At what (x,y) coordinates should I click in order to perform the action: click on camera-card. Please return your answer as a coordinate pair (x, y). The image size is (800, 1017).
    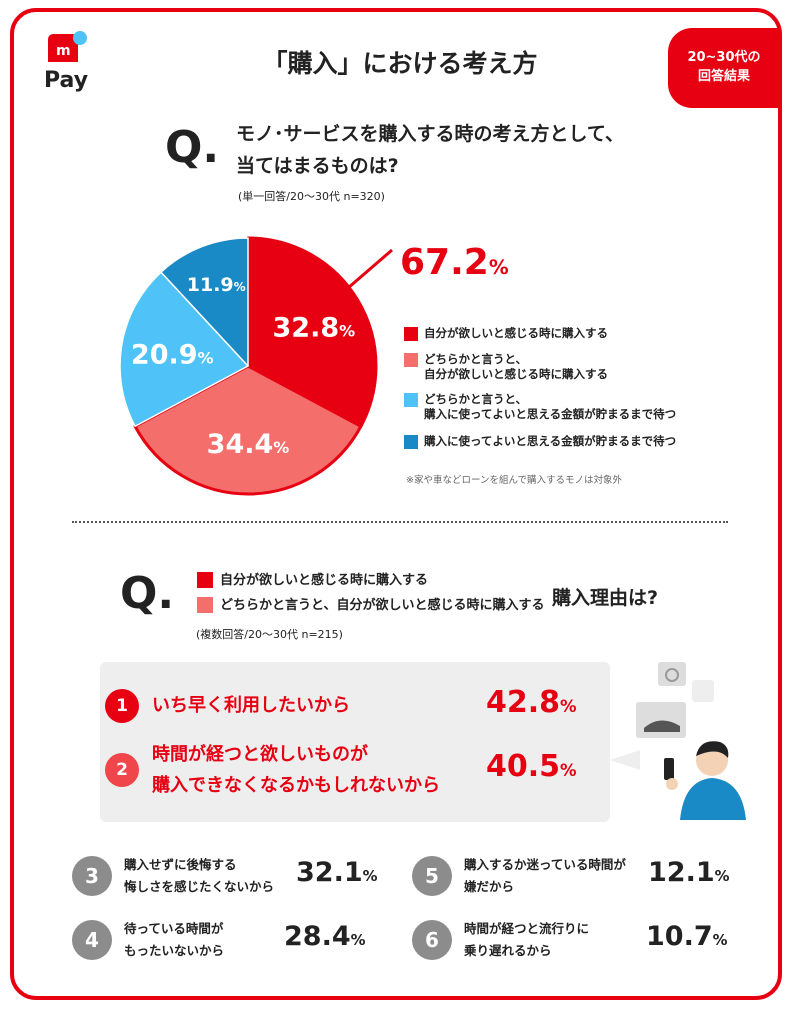
    Looking at the image, I should click on (672, 674).